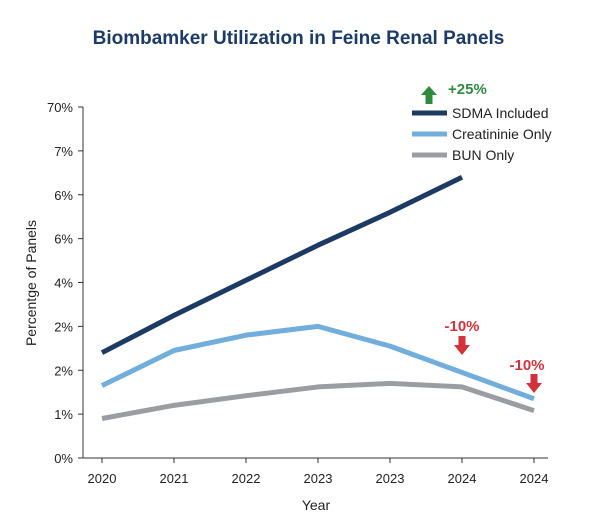  I want to click on series-line-creatininie-only, so click(317, 362).